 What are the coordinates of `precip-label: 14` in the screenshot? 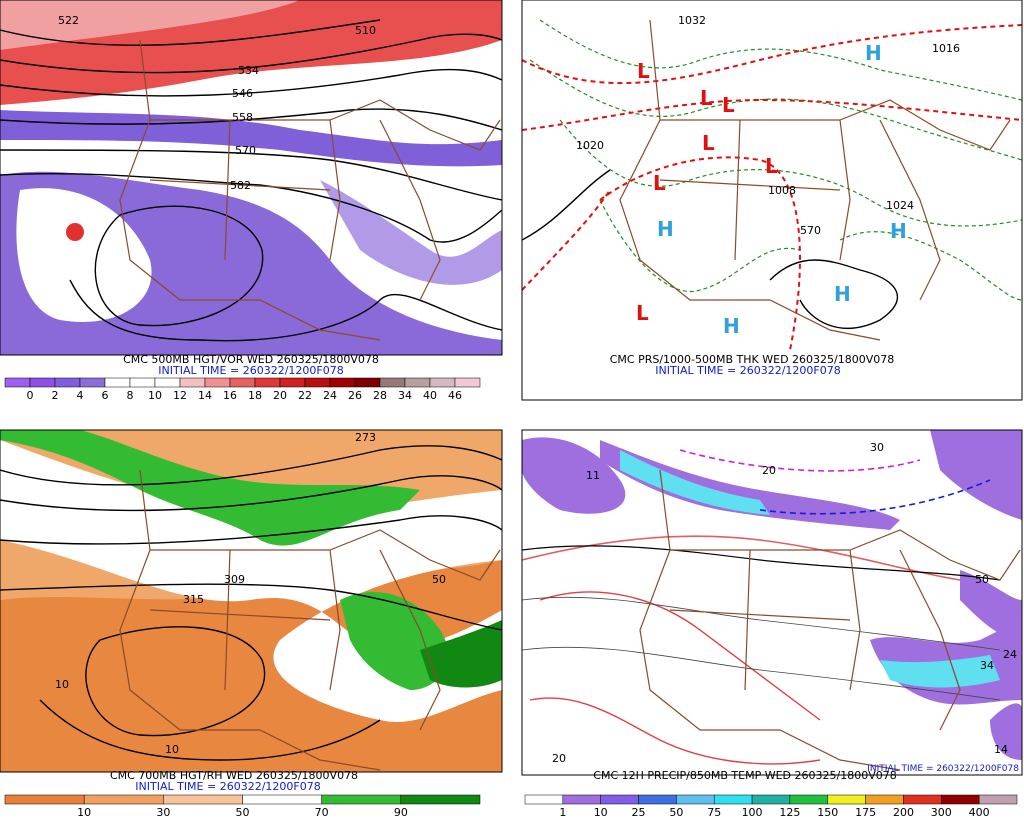 It's located at (1001, 749).